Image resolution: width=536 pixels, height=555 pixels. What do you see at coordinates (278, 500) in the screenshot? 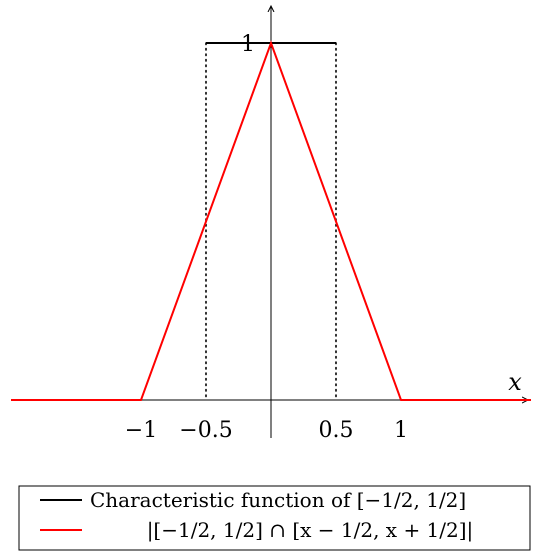
I see `legend-label: Characteristic function of [−1/2, 1/2]` at bounding box center [278, 500].